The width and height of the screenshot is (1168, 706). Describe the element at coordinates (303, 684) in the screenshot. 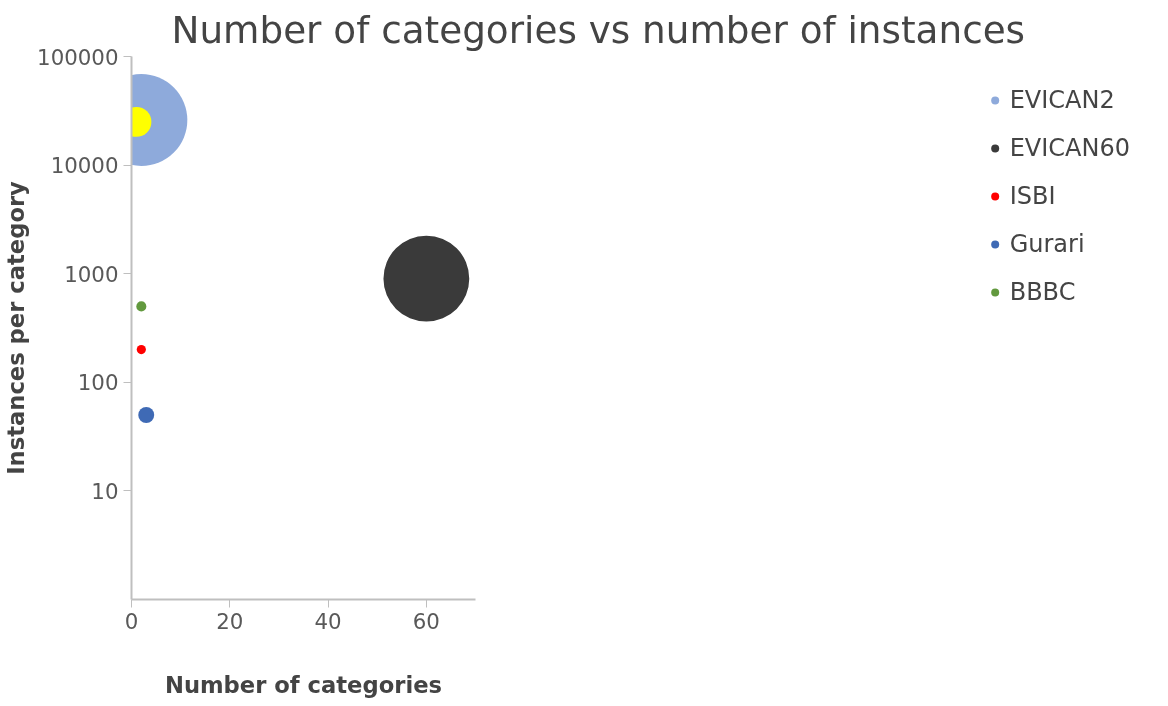

I see `x-axis-title: Number of categories` at that location.